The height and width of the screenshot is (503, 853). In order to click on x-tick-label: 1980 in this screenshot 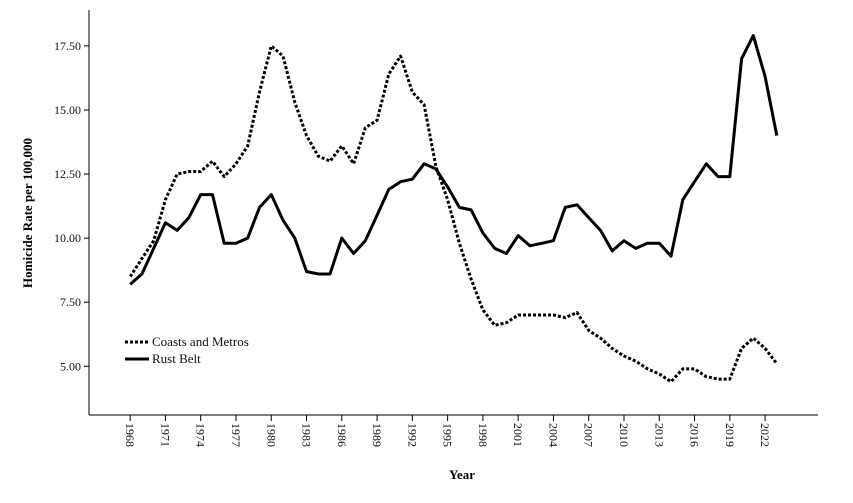, I will do `click(271, 435)`.